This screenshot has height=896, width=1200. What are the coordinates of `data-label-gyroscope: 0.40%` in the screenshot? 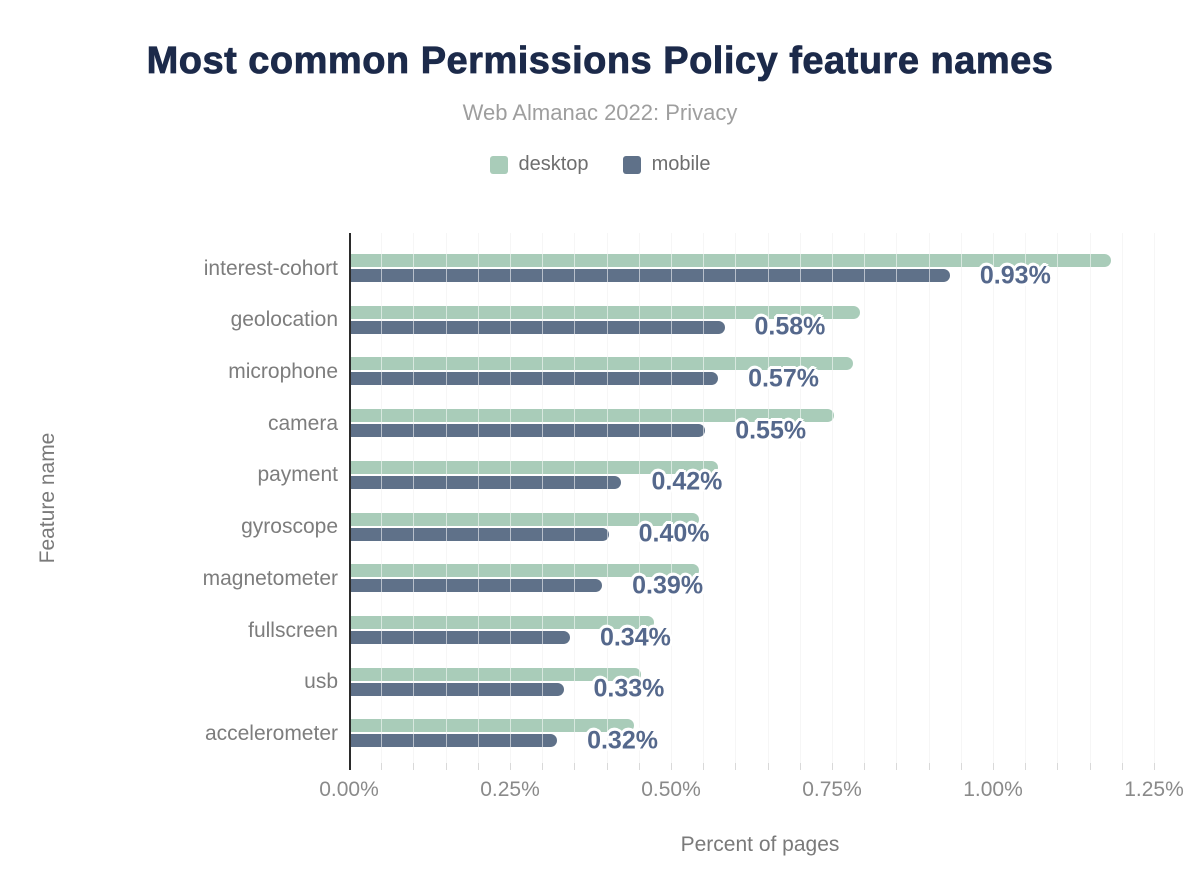 It's located at (674, 533).